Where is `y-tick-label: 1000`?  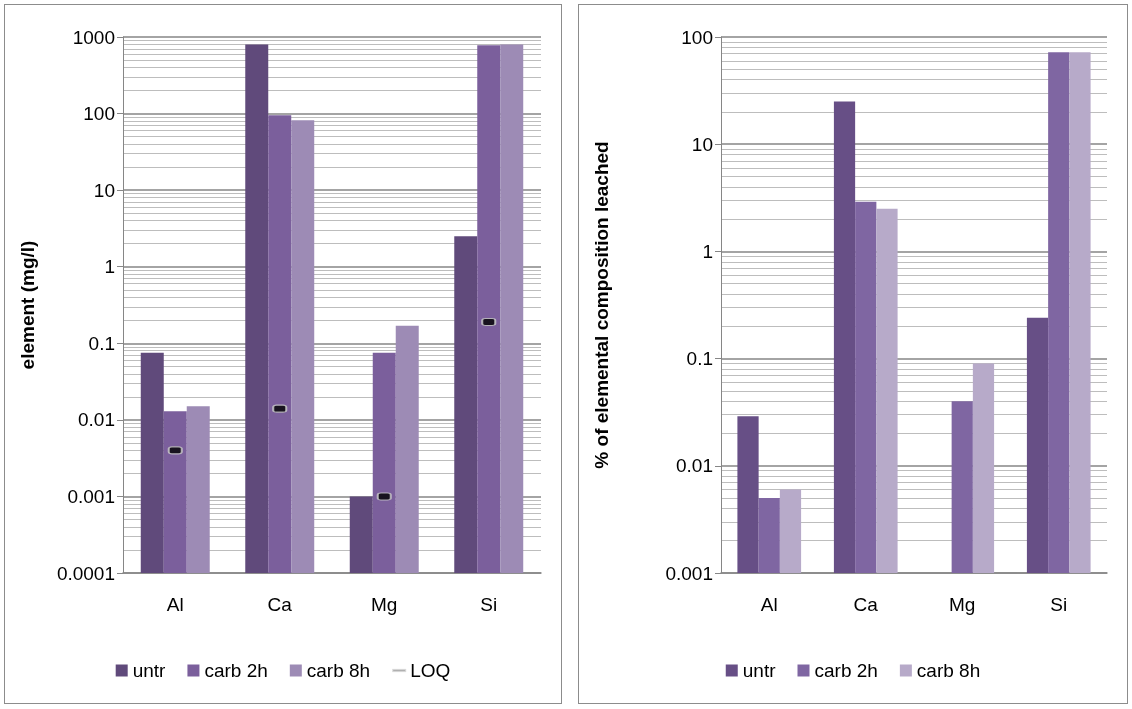 y-tick-label: 1000 is located at coordinates (93, 37).